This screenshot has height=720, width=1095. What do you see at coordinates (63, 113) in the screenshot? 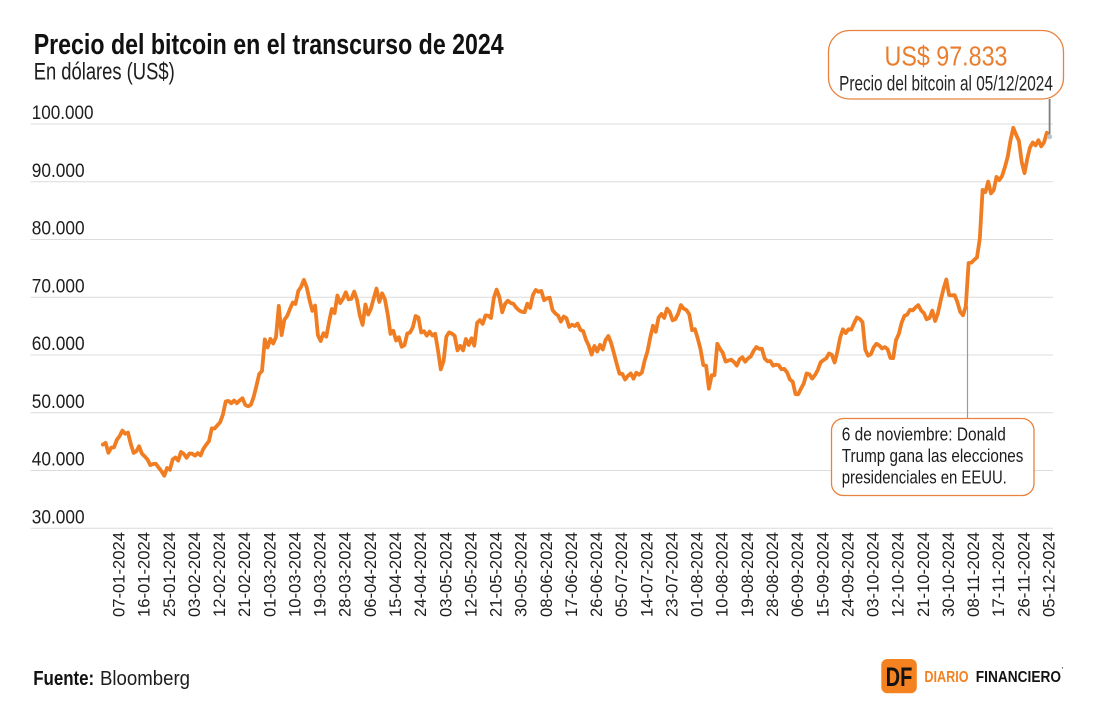
I see `svg-text: 100.000` at bounding box center [63, 113].